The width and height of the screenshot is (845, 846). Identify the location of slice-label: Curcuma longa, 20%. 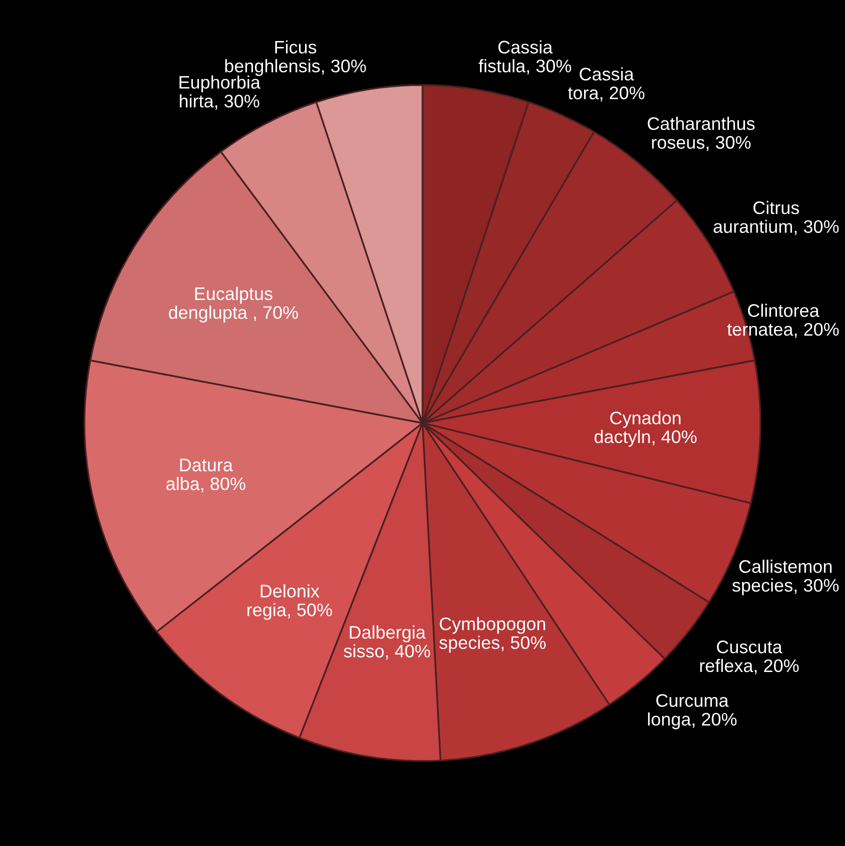
(692, 712).